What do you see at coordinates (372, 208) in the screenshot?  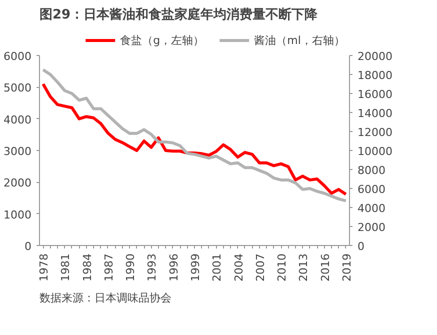 I see `y2-tick-label: 4000` at bounding box center [372, 208].